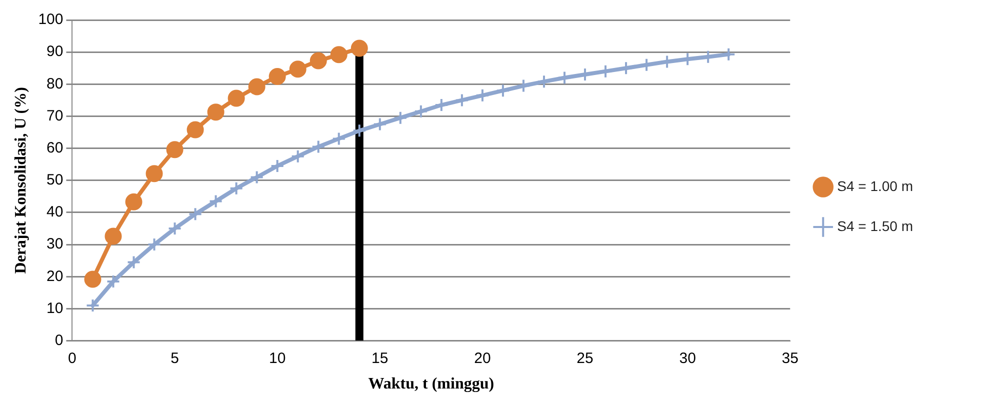 The height and width of the screenshot is (403, 991). What do you see at coordinates (55, 180) in the screenshot?
I see `y-tick-label: 50` at bounding box center [55, 180].